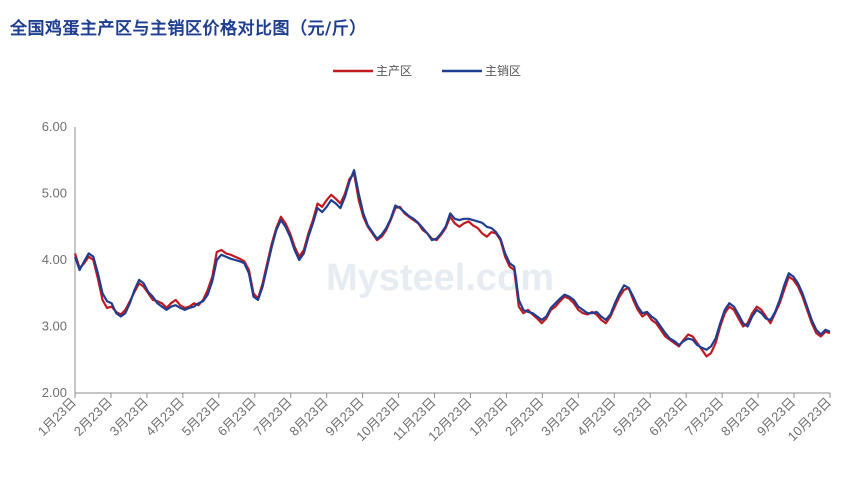  What do you see at coordinates (394, 71) in the screenshot?
I see `legend-label-producing-area: 主产区` at bounding box center [394, 71].